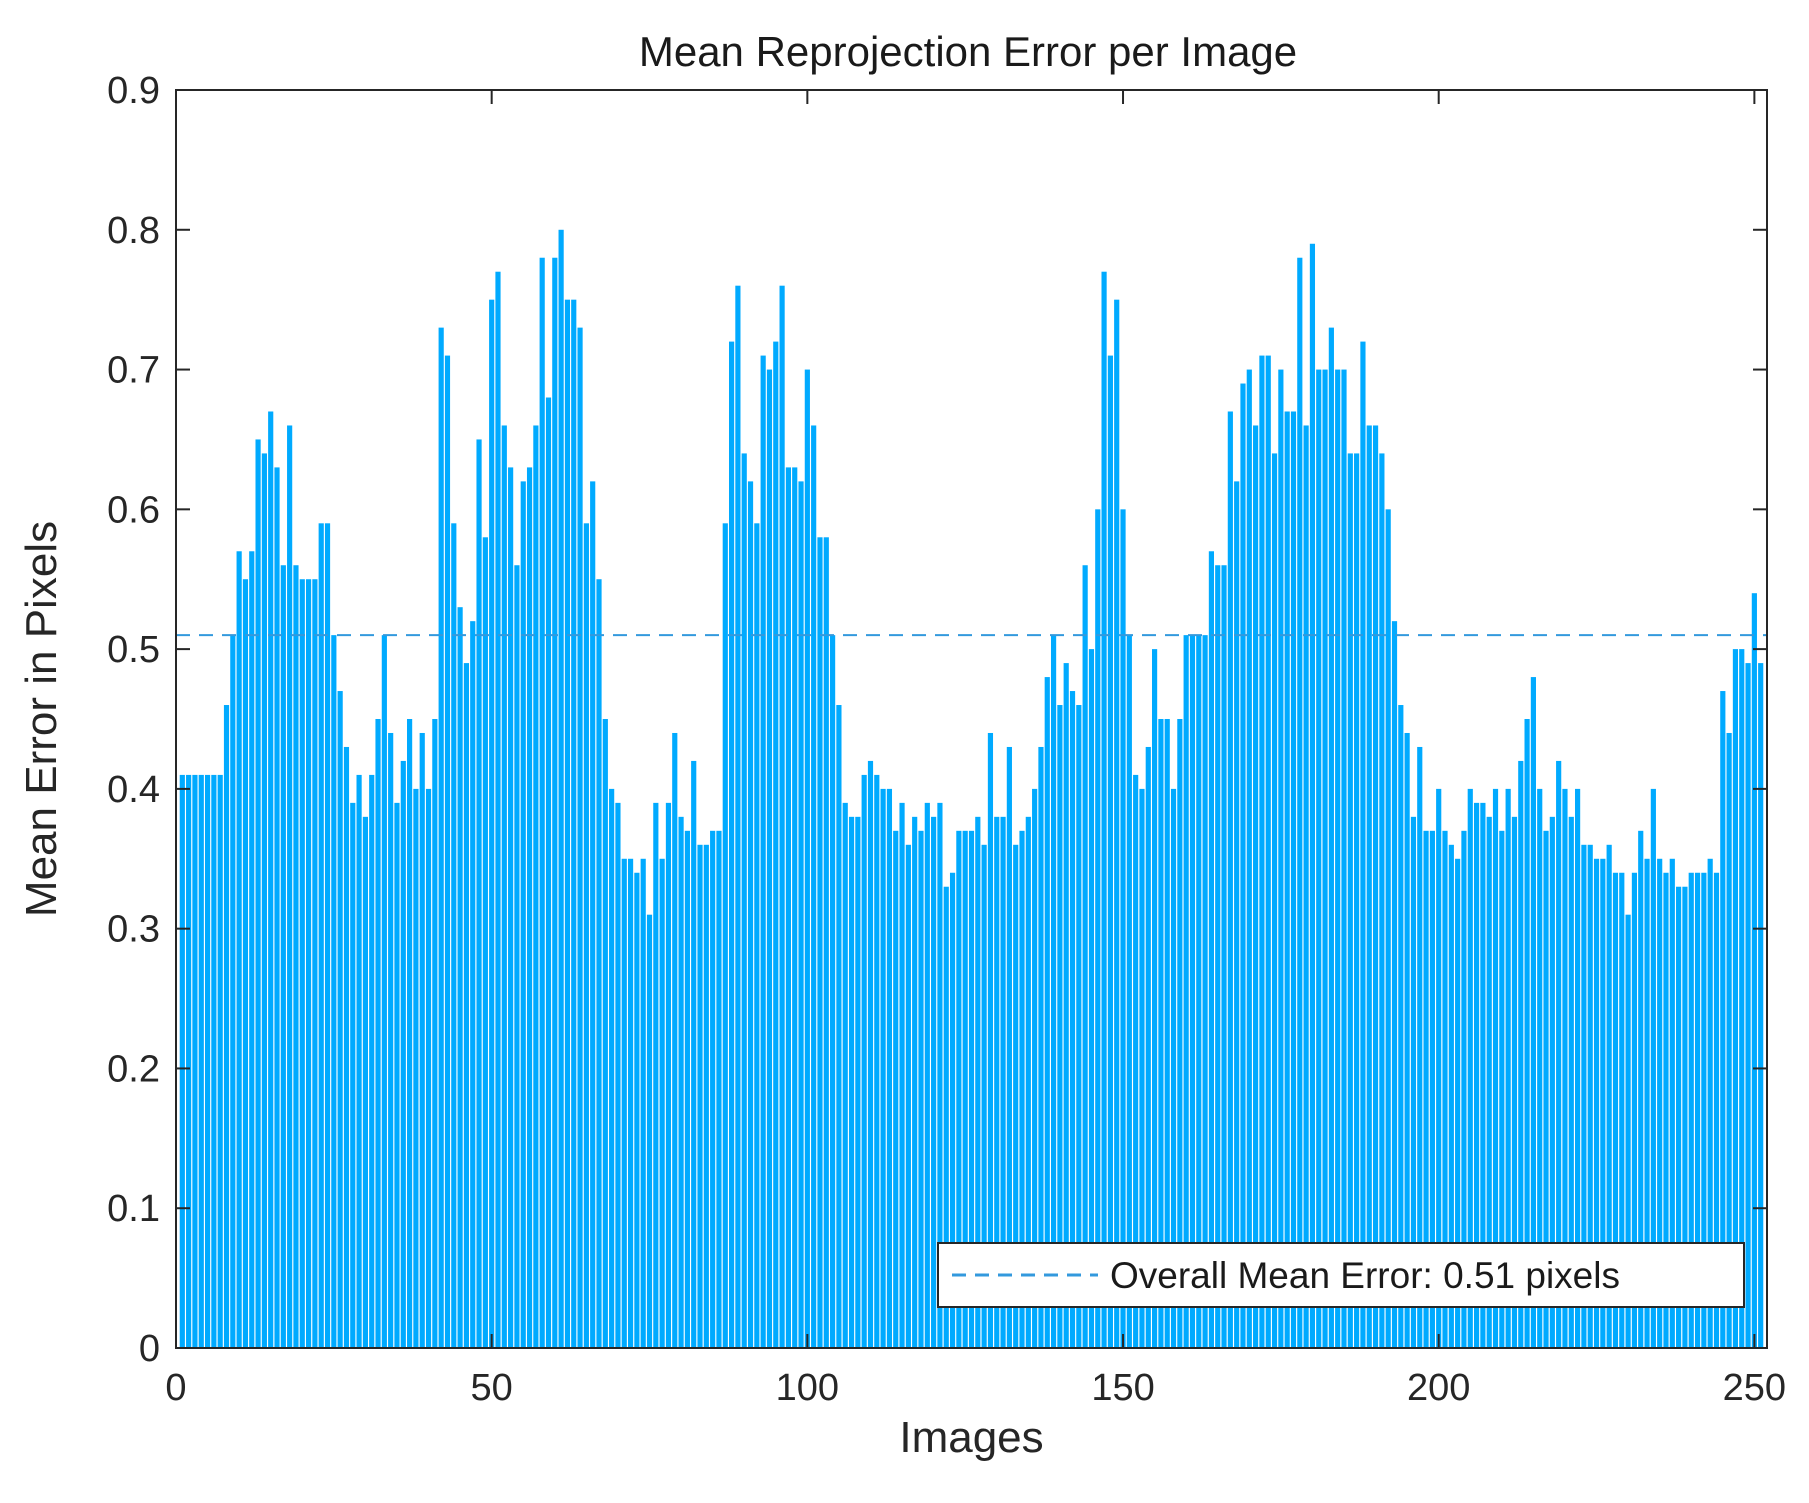  I want to click on y-tick-label: 0.2, so click(133, 1069).